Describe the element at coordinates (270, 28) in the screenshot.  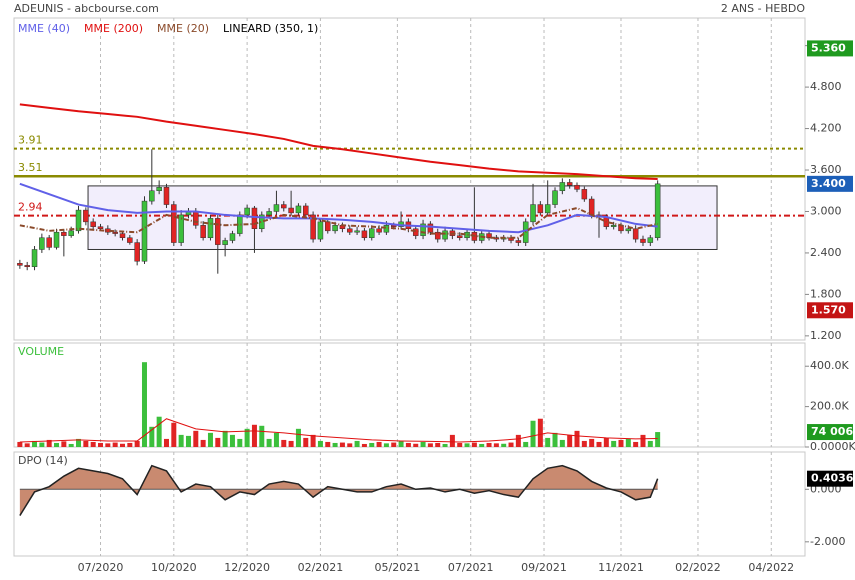
I see `legend-entry: LINEARD (350, 1)` at that location.